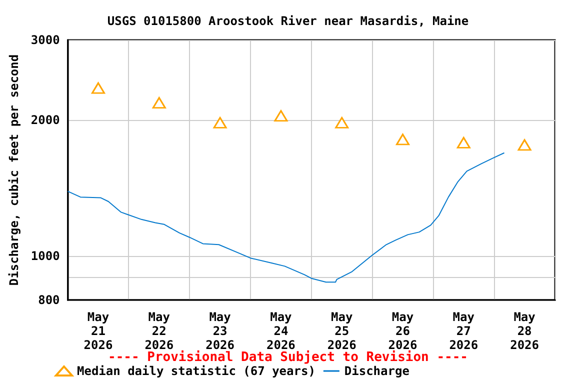 The height and width of the screenshot is (384, 576). I want to click on x-tick-label: May 23 2026, so click(220, 331).